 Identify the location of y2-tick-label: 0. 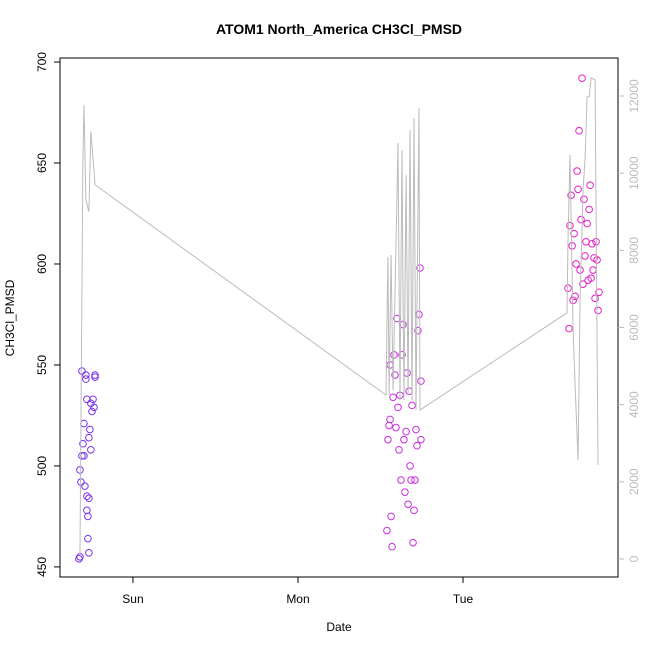
(634, 558).